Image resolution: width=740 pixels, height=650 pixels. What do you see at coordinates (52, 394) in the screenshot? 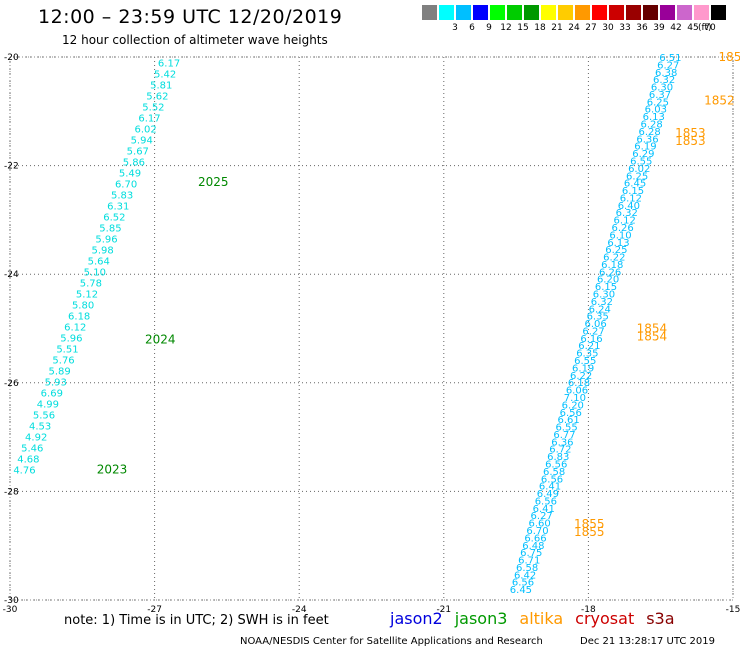
I see `wave-height-value: 6.69` at bounding box center [52, 394].